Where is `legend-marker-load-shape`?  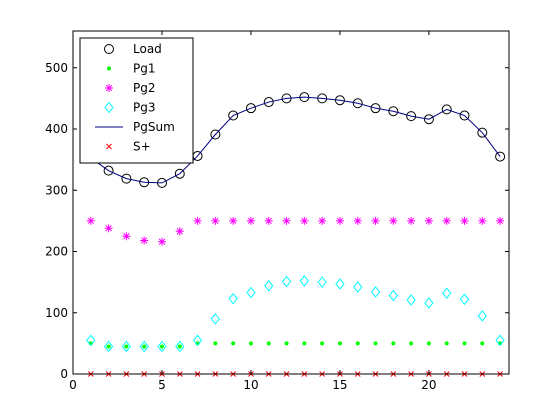 legend-marker-load-shape is located at coordinates (109, 49).